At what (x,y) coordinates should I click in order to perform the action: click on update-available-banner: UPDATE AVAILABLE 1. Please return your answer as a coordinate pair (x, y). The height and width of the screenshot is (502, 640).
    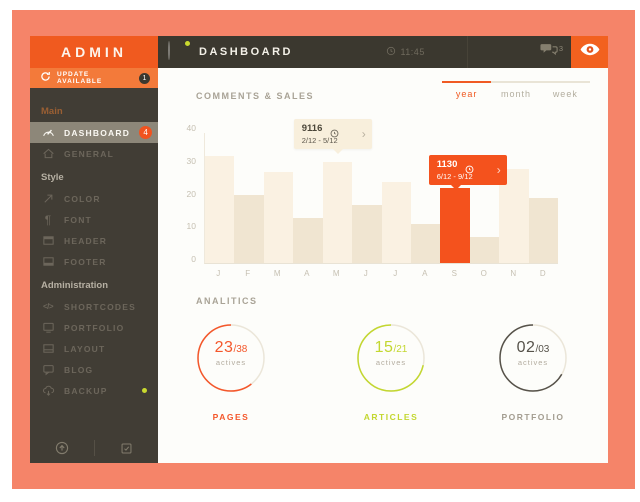
    Looking at the image, I should click on (94, 78).